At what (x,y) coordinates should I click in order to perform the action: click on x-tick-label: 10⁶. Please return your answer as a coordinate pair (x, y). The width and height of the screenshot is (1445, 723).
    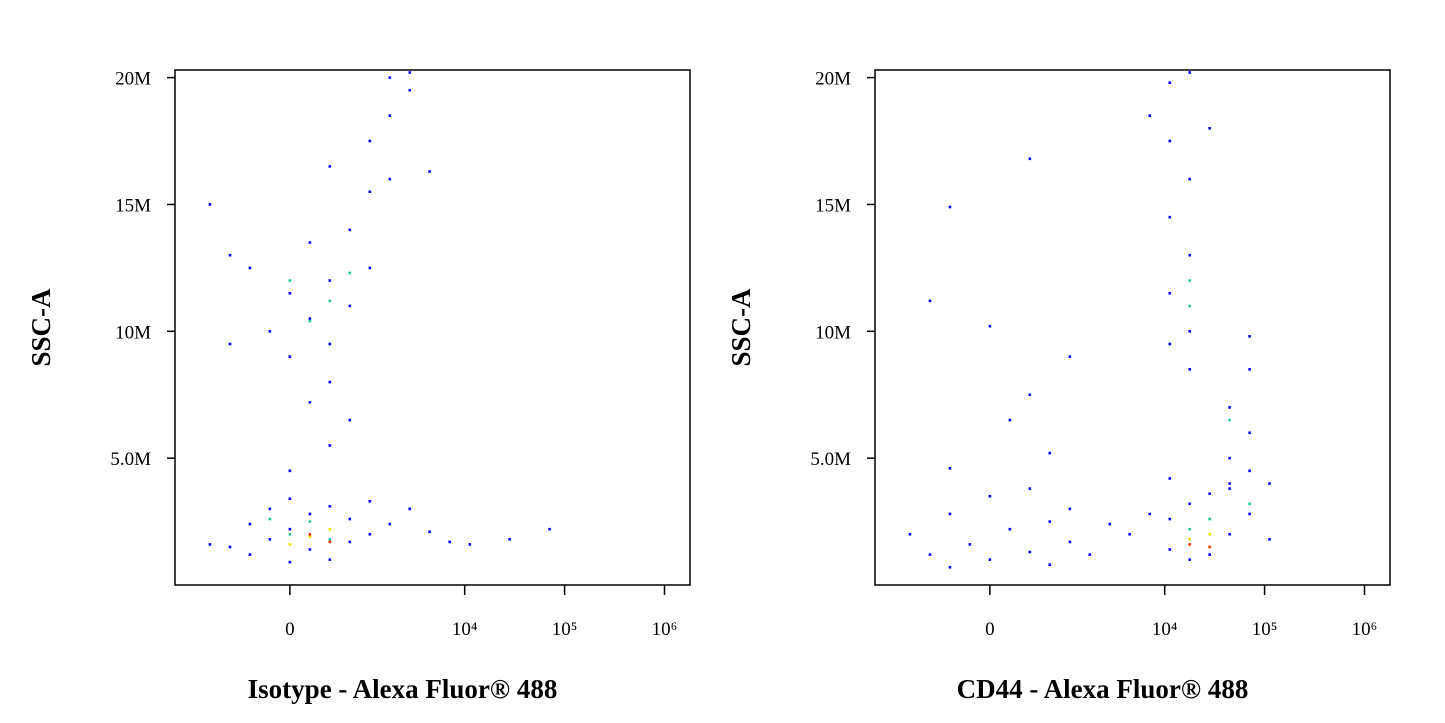
    Looking at the image, I should click on (1365, 629).